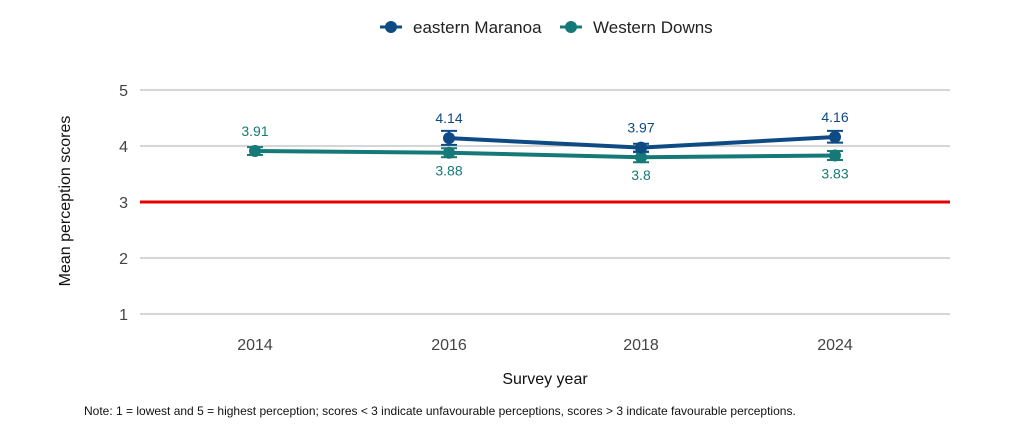  Describe the element at coordinates (653, 27) in the screenshot. I see `legend-label: Western Downs` at that location.